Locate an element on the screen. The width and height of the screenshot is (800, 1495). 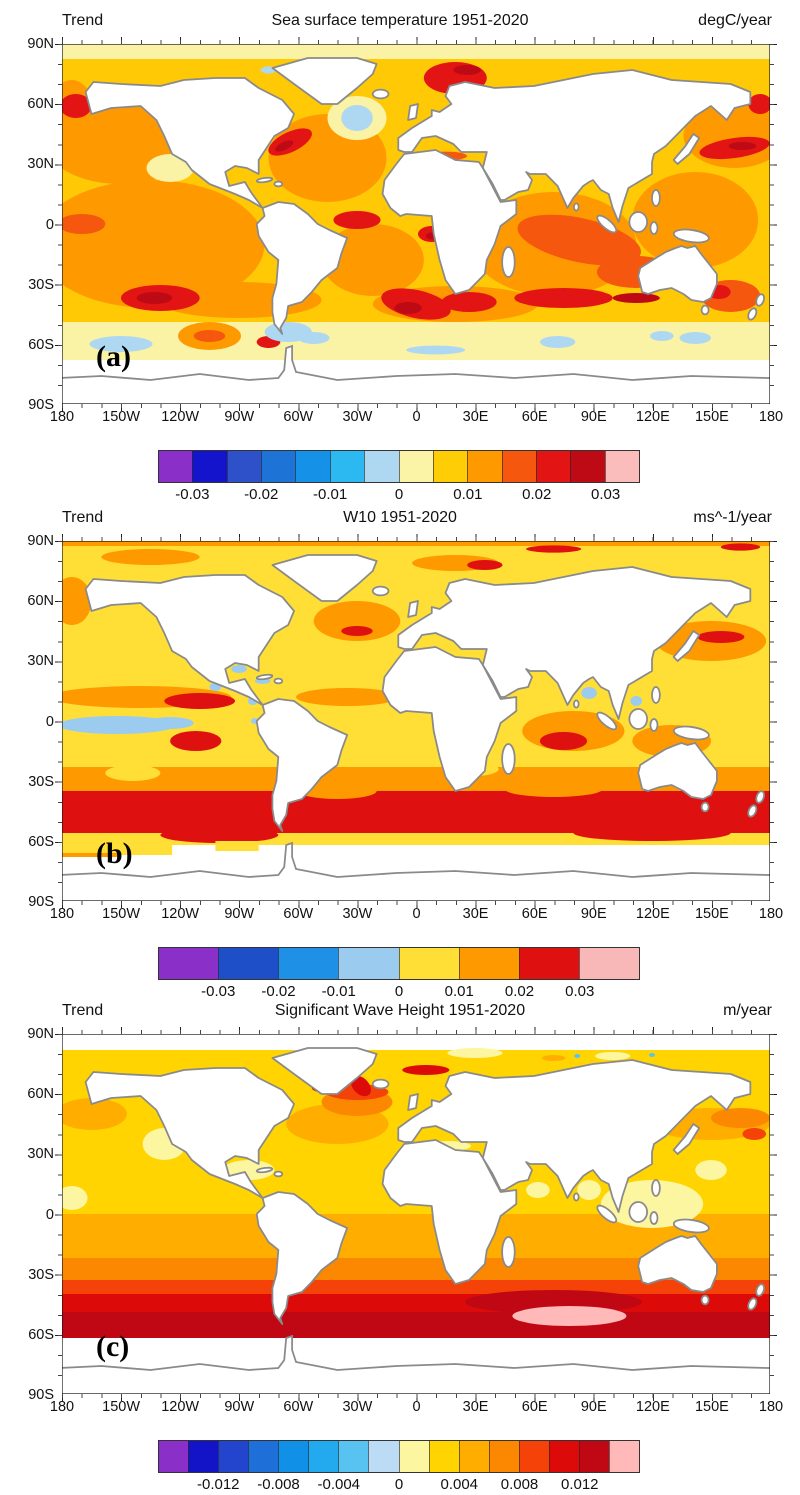
colorbar-tick-label: 0.008 is located at coordinates (519, 1484).